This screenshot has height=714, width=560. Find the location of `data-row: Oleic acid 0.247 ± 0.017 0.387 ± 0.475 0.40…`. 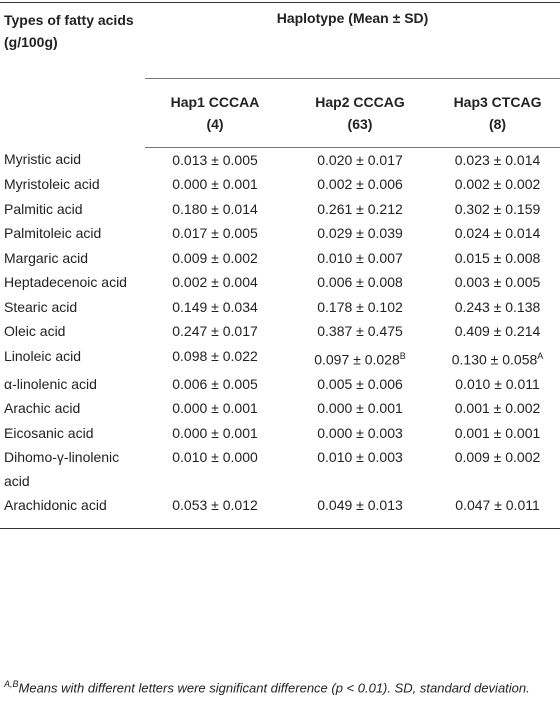

data-row: Oleic acid 0.247 ± 0.017 0.387 ± 0.475 0.40… is located at coordinates (280, 332).